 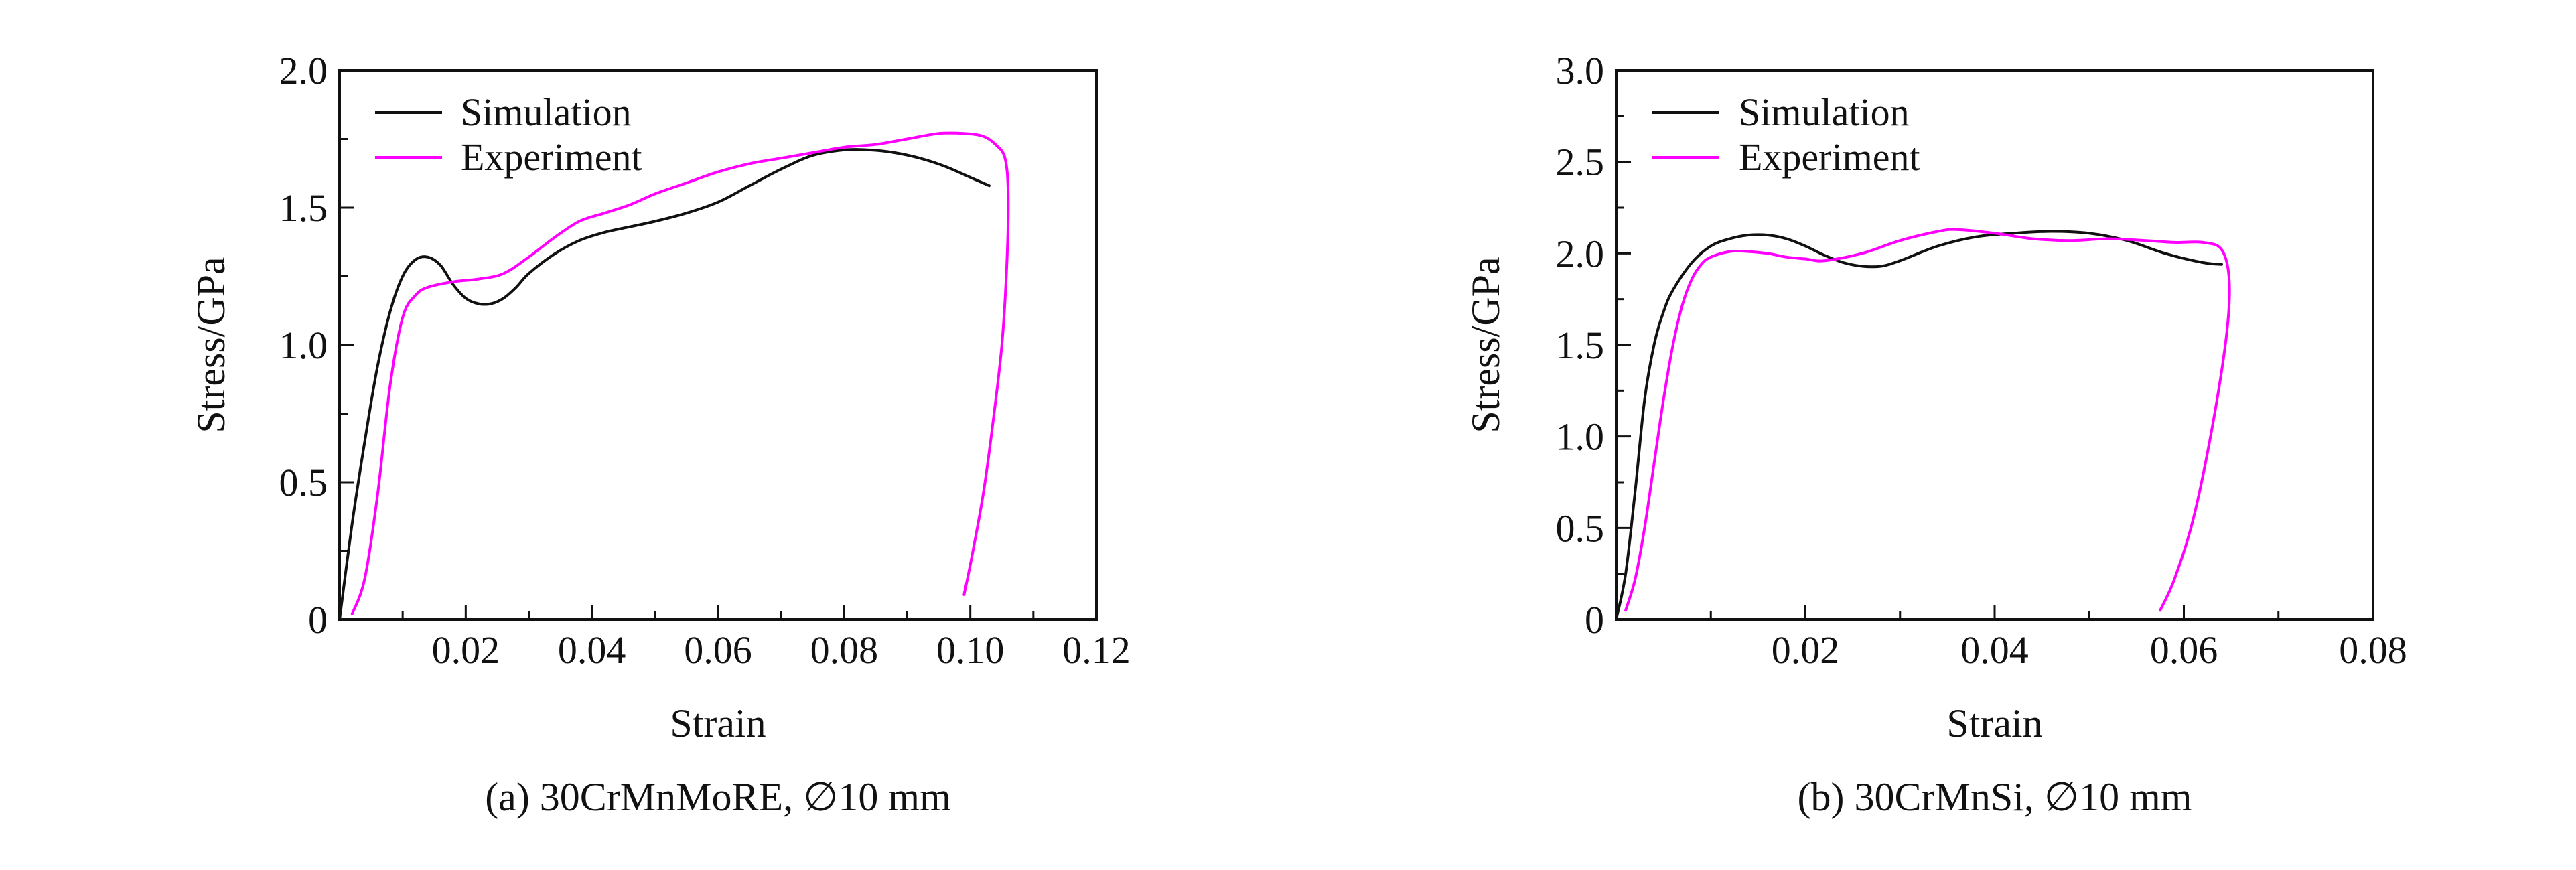 I want to click on legend-a: Simulation Experiment, so click(x=508, y=134).